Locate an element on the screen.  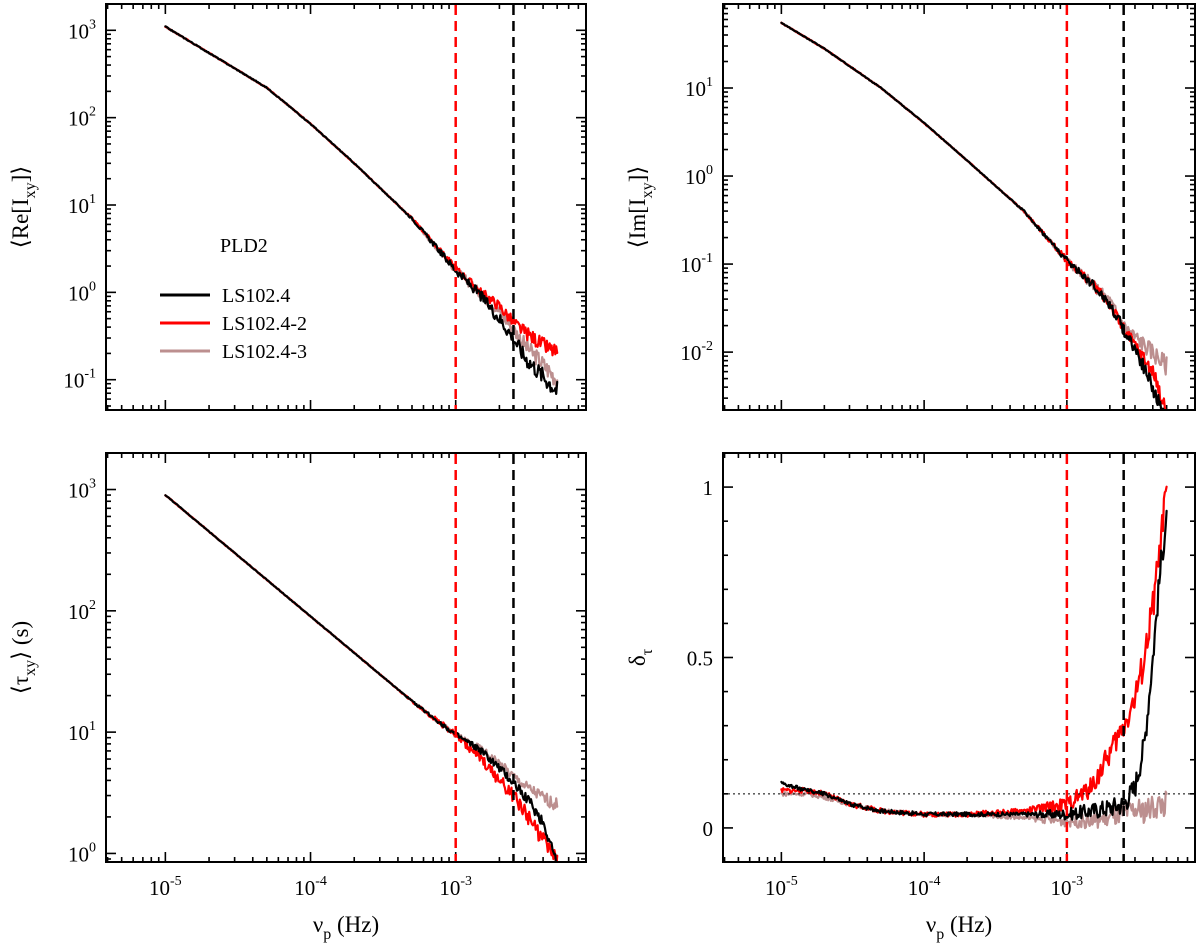
legend-label: LS102.4-2 is located at coordinates (264, 324).